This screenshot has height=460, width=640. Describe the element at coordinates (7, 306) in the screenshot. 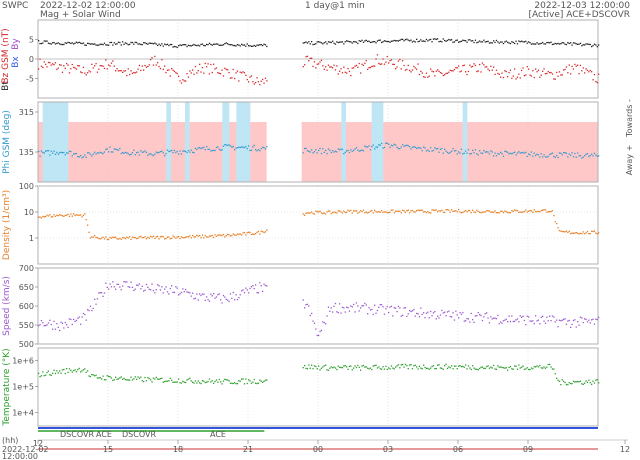

I see `speed-axis-label: Speed (km/s)` at that location.